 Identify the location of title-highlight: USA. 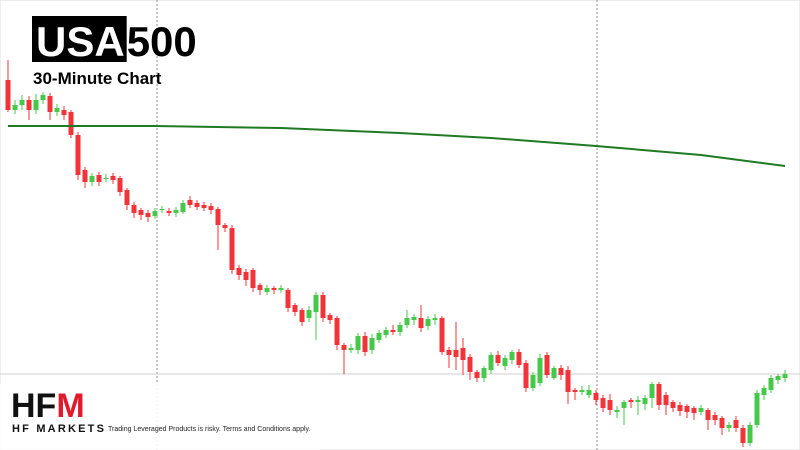
(80, 41).